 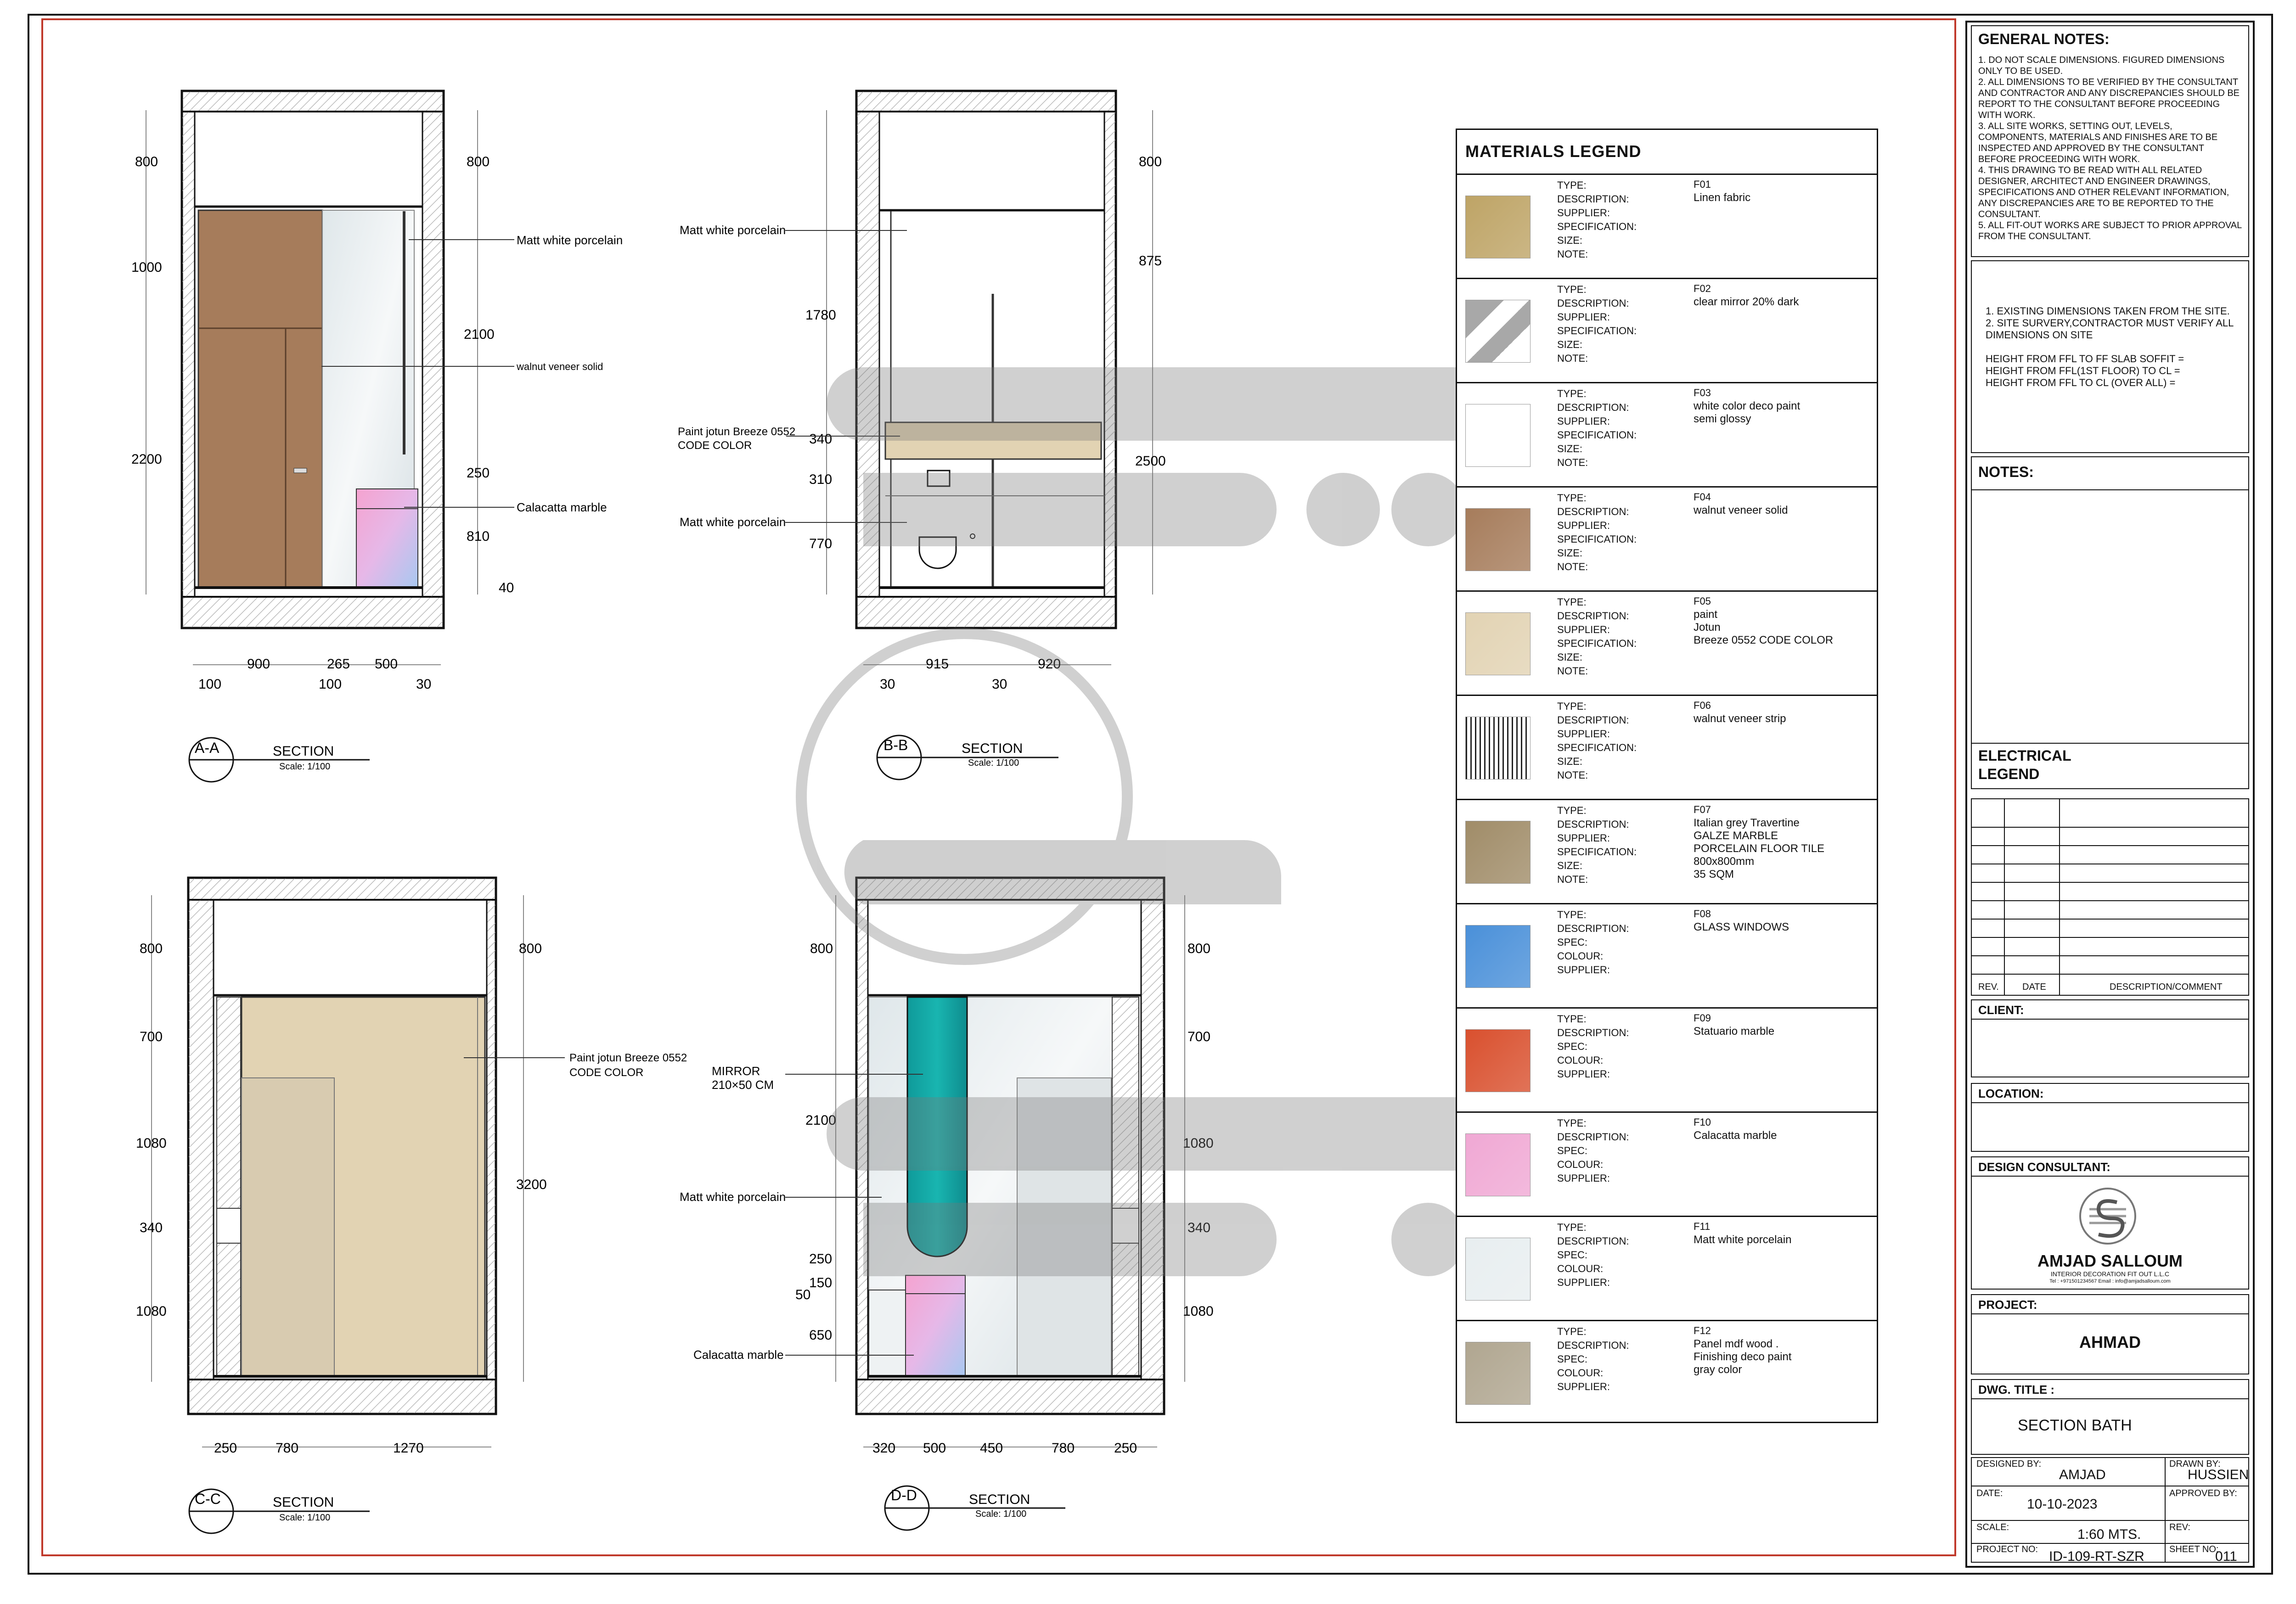 What do you see at coordinates (738, 1355) in the screenshot?
I see `dd-label-3: Calacatta marble` at bounding box center [738, 1355].